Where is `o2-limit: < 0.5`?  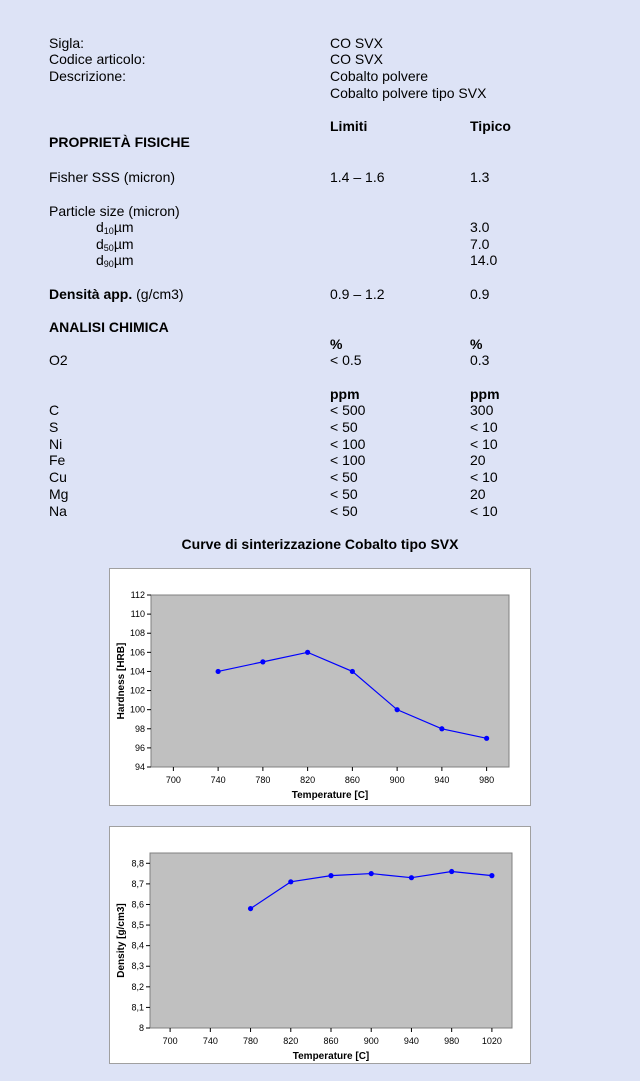
o2-limit: < 0.5 is located at coordinates (346, 360).